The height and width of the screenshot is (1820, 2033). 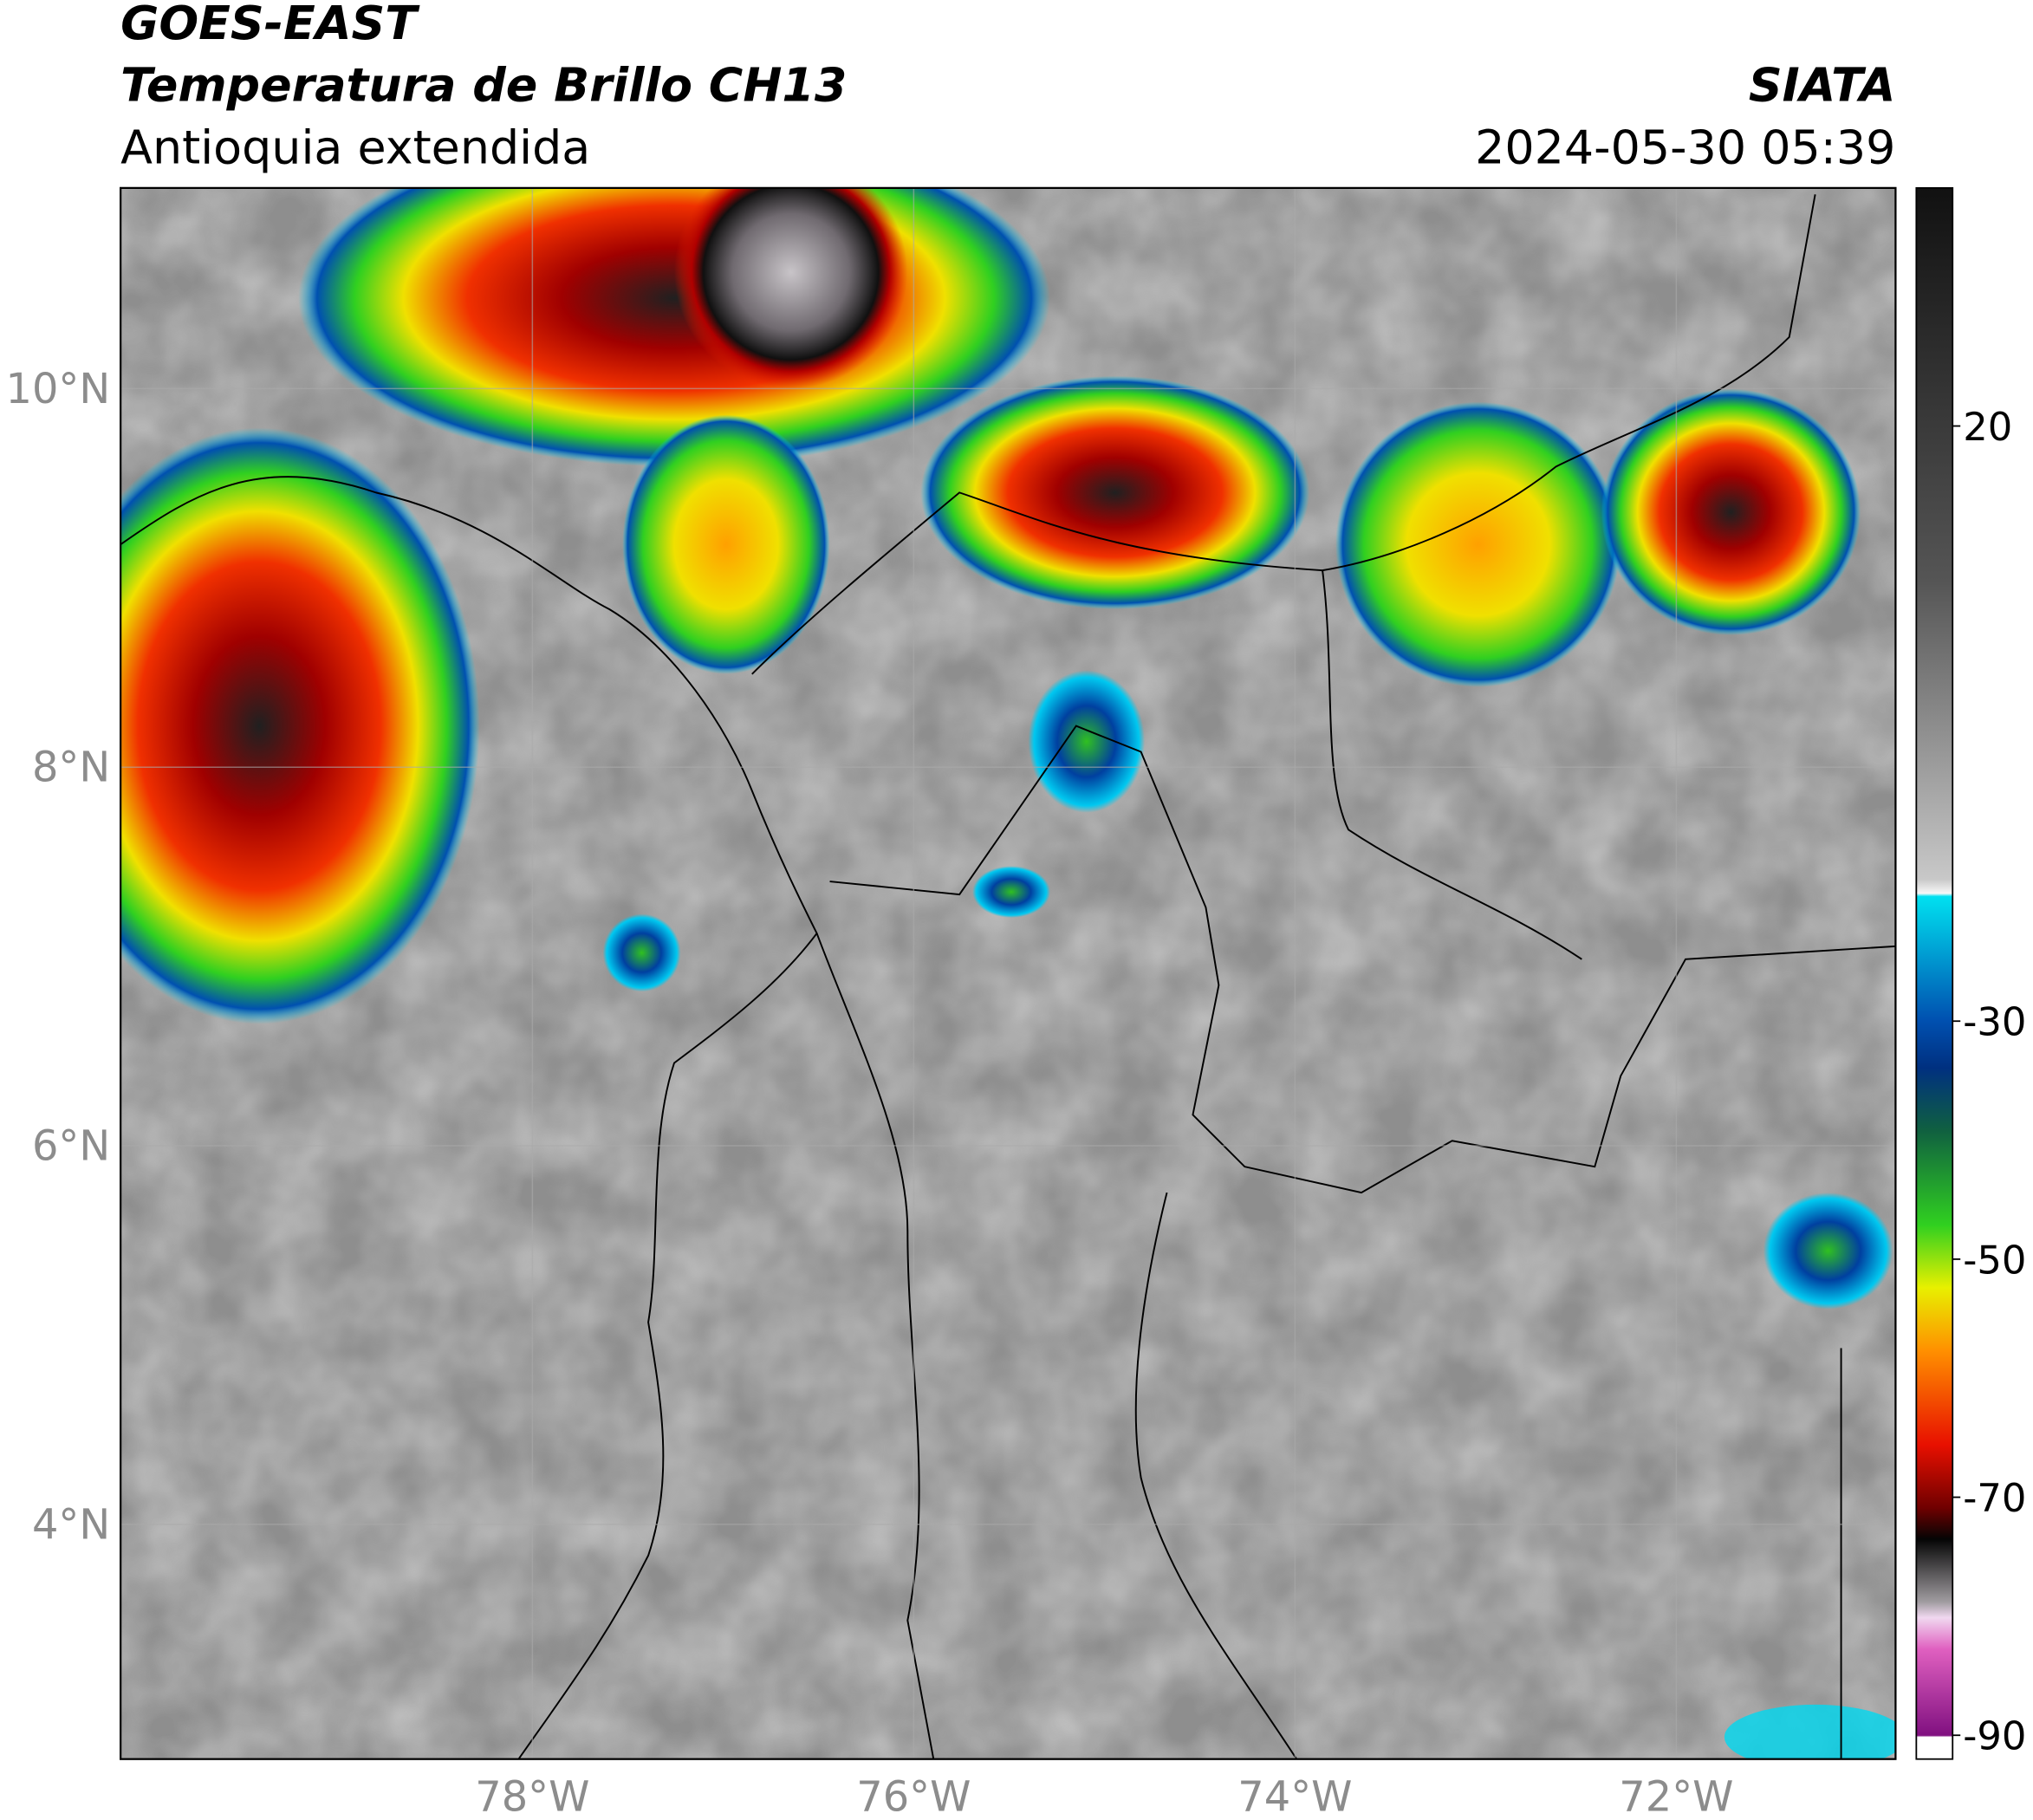 I want to click on x-tick-label: 72°W, so click(x=1676, y=1797).